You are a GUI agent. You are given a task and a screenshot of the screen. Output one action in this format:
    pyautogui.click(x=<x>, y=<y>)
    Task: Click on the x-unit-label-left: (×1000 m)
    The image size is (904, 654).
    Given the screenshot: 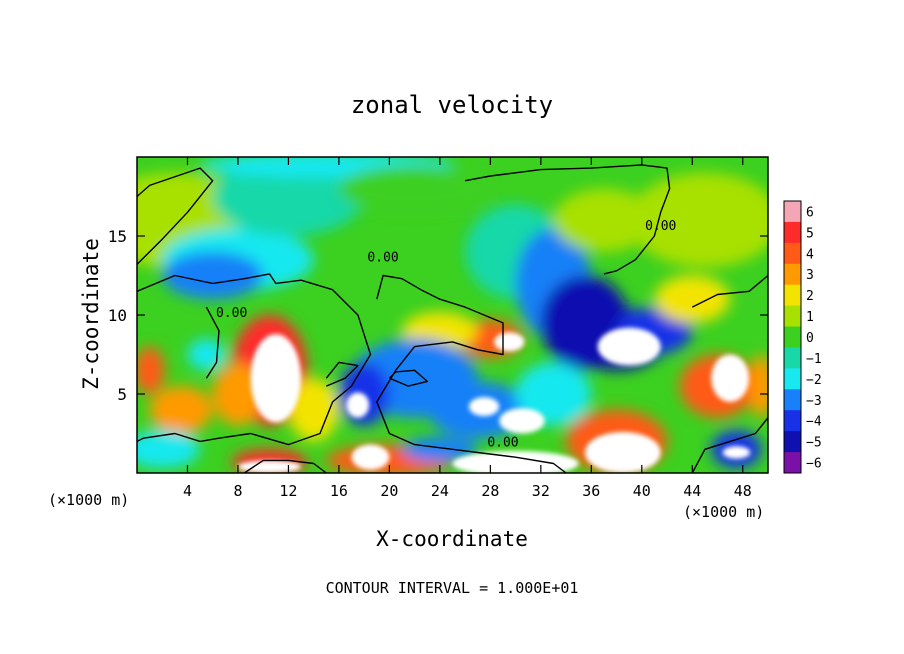 What is the action you would take?
    pyautogui.click(x=88, y=500)
    